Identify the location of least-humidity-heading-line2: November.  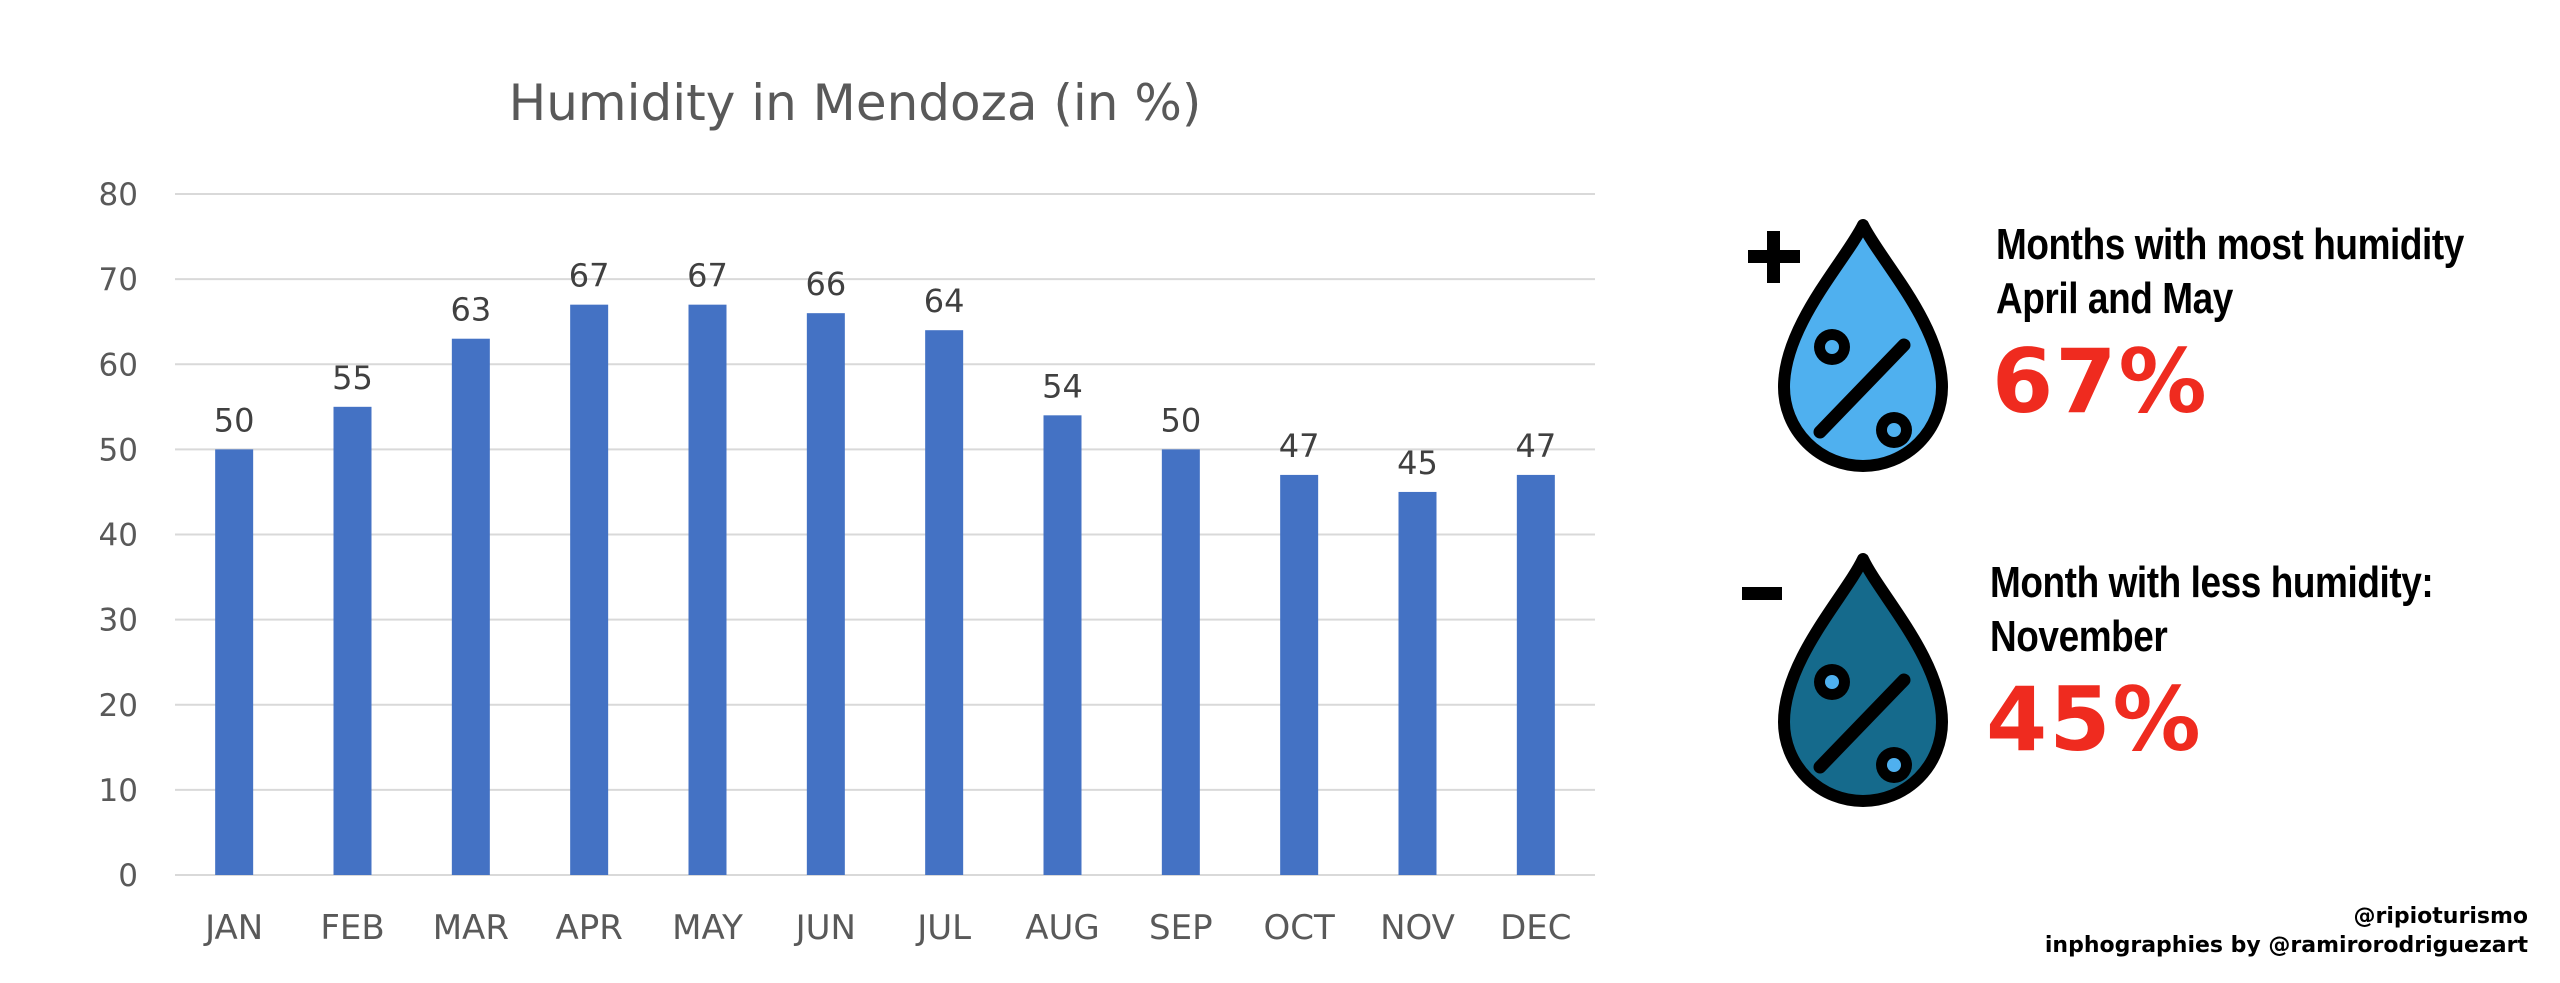
(2079, 636).